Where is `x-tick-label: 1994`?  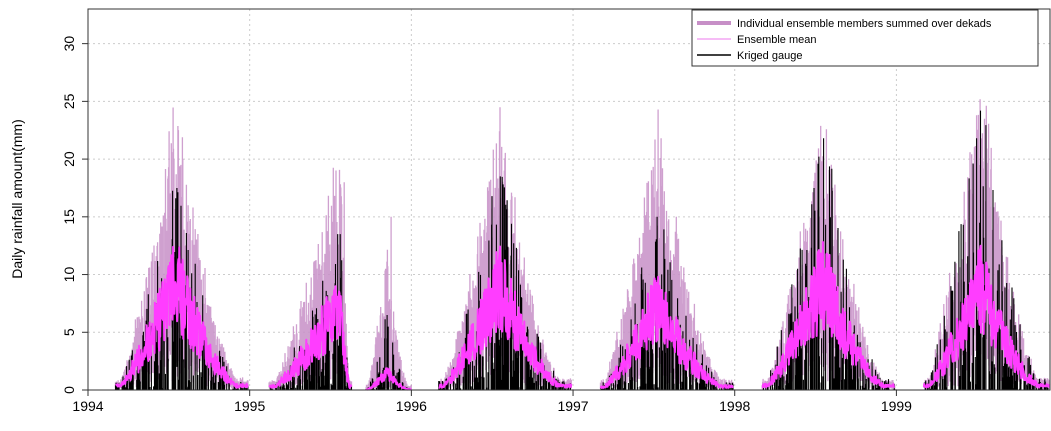 x-tick-label: 1994 is located at coordinates (87, 406).